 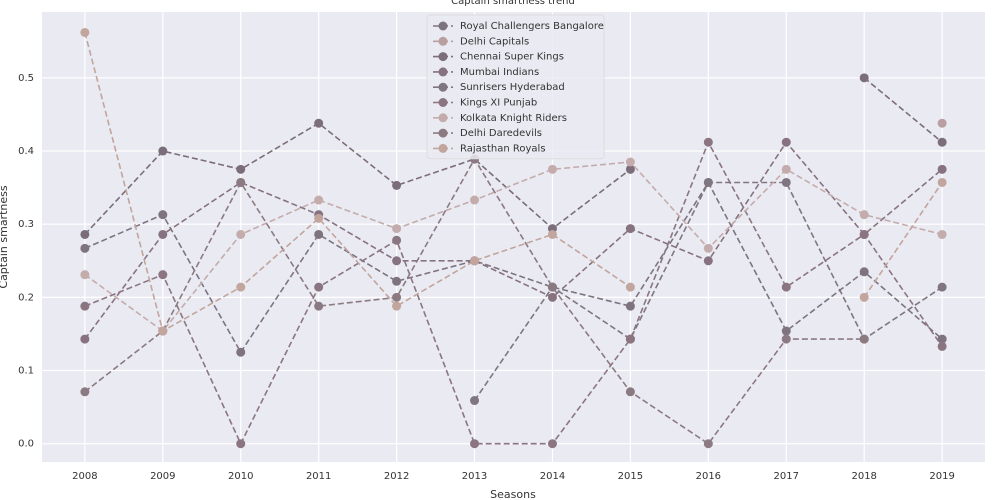 What do you see at coordinates (26, 297) in the screenshot?
I see `y-tick-label: 0.2` at bounding box center [26, 297].